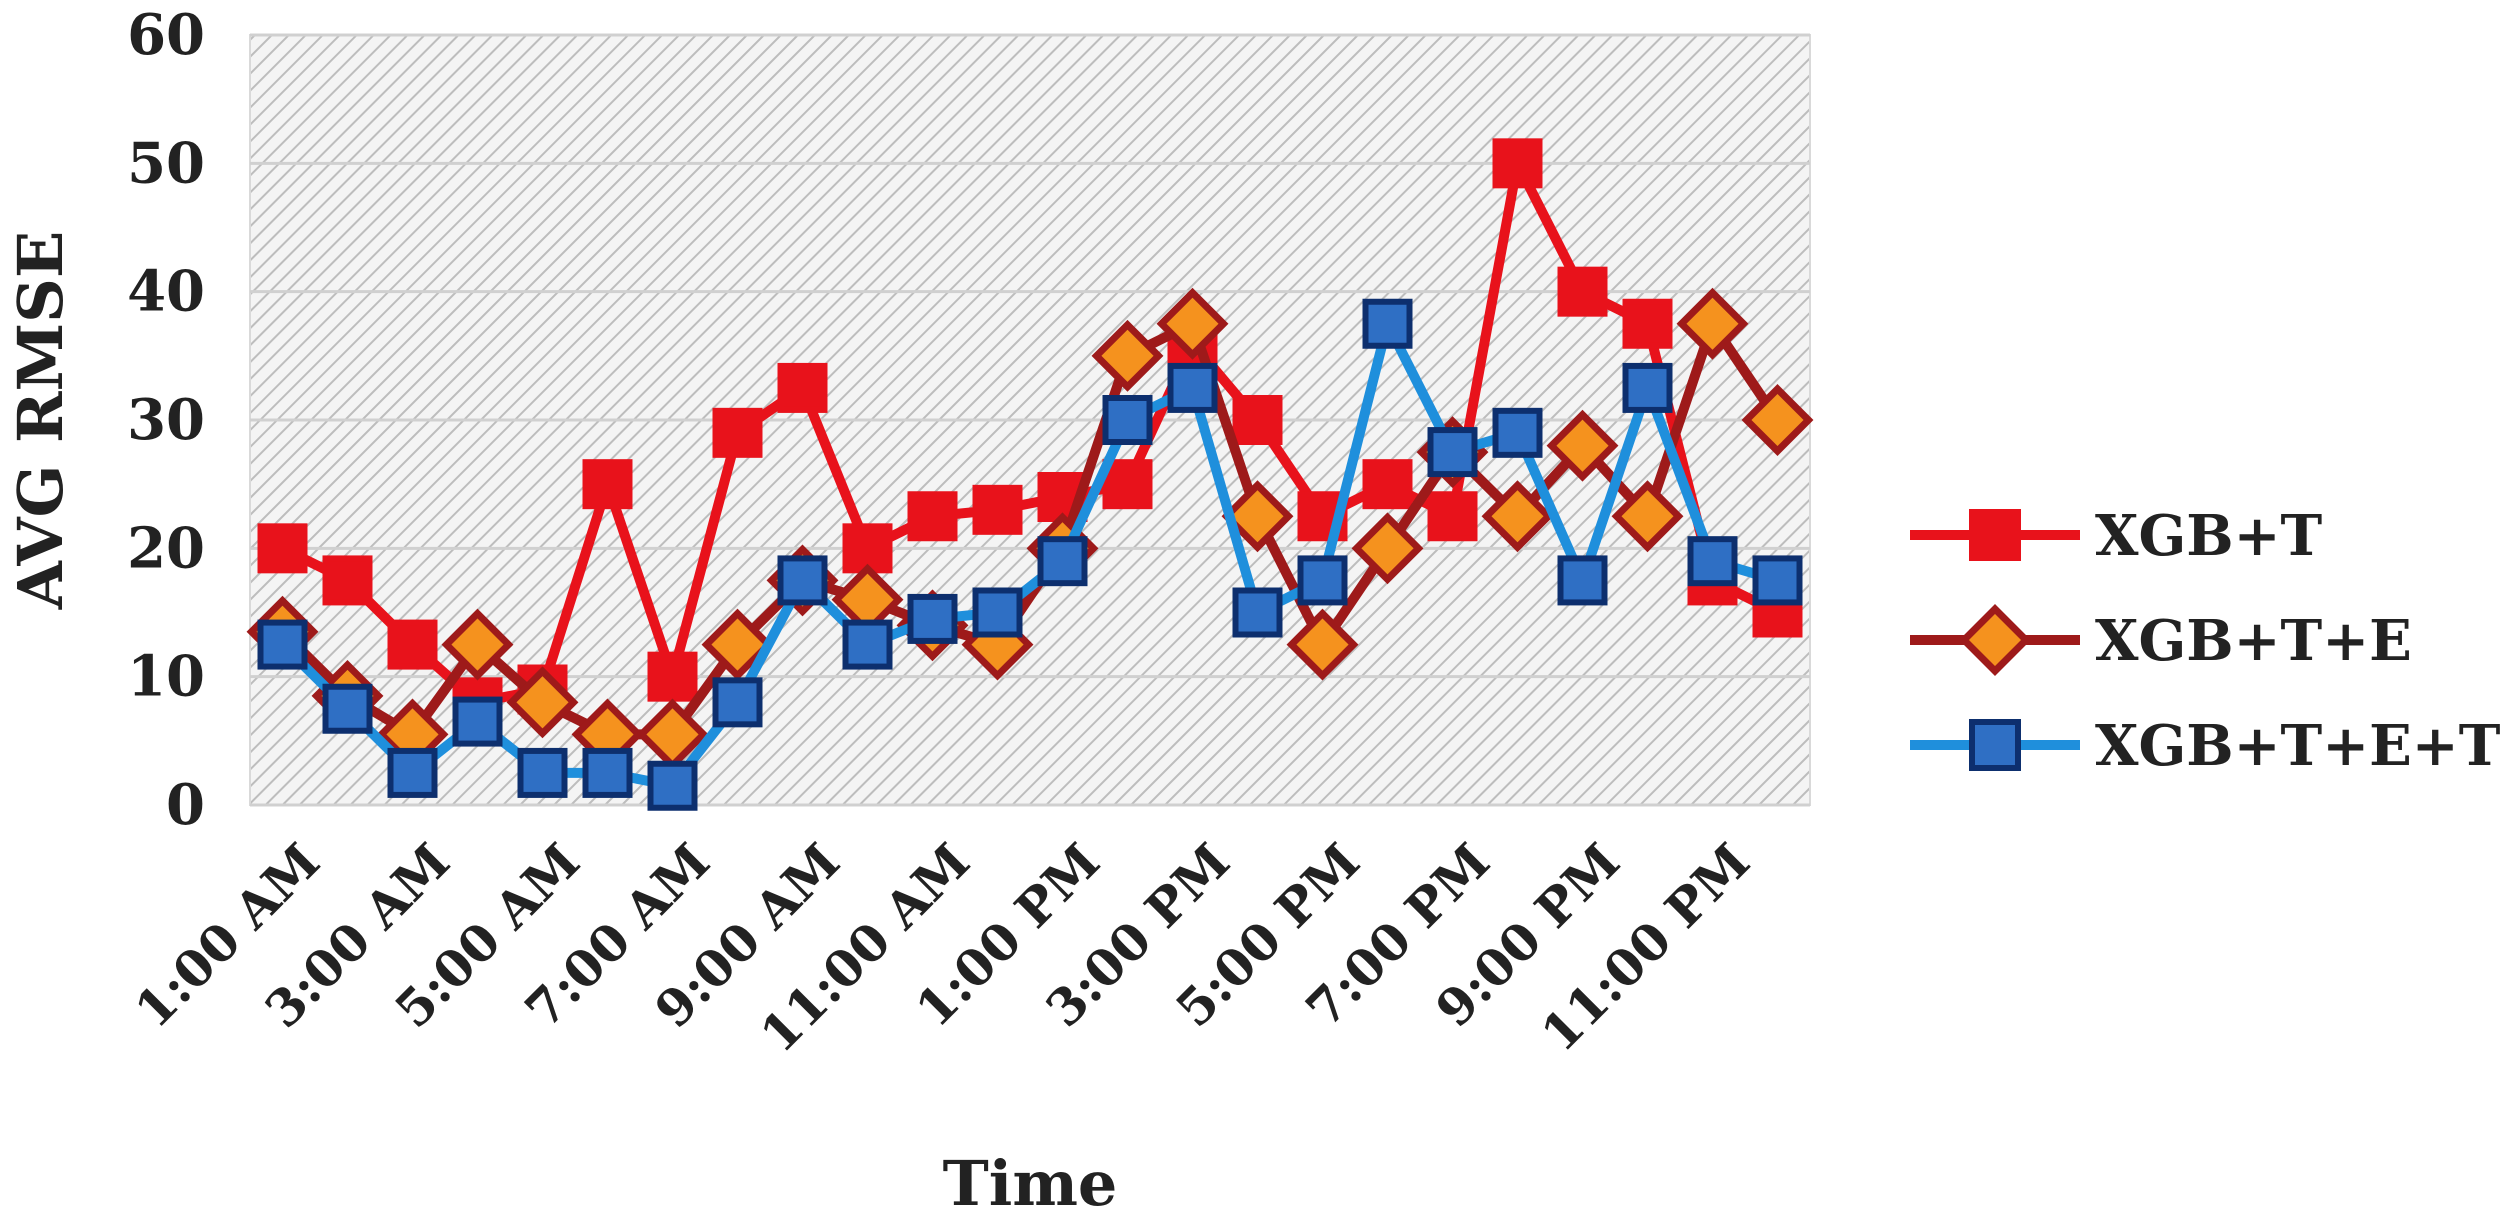 This screenshot has height=1224, width=2500. What do you see at coordinates (185, 805) in the screenshot?
I see `y-tick-label: 0` at bounding box center [185, 805].